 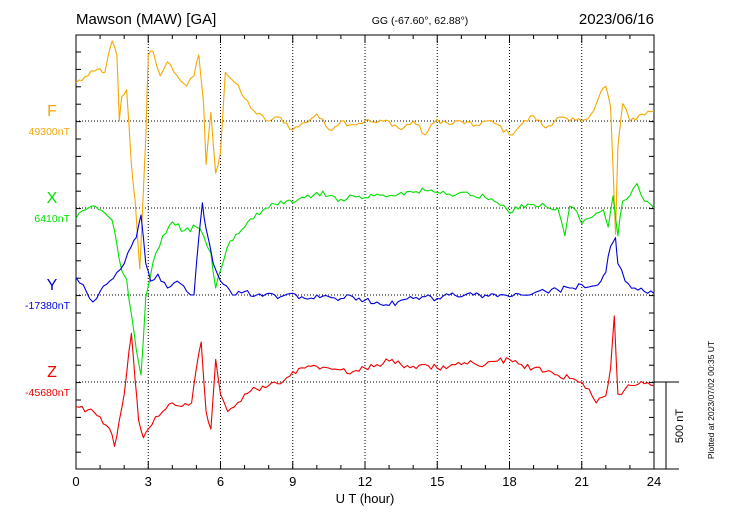 I want to click on x-axis-title: U T (hour), so click(x=365, y=498).